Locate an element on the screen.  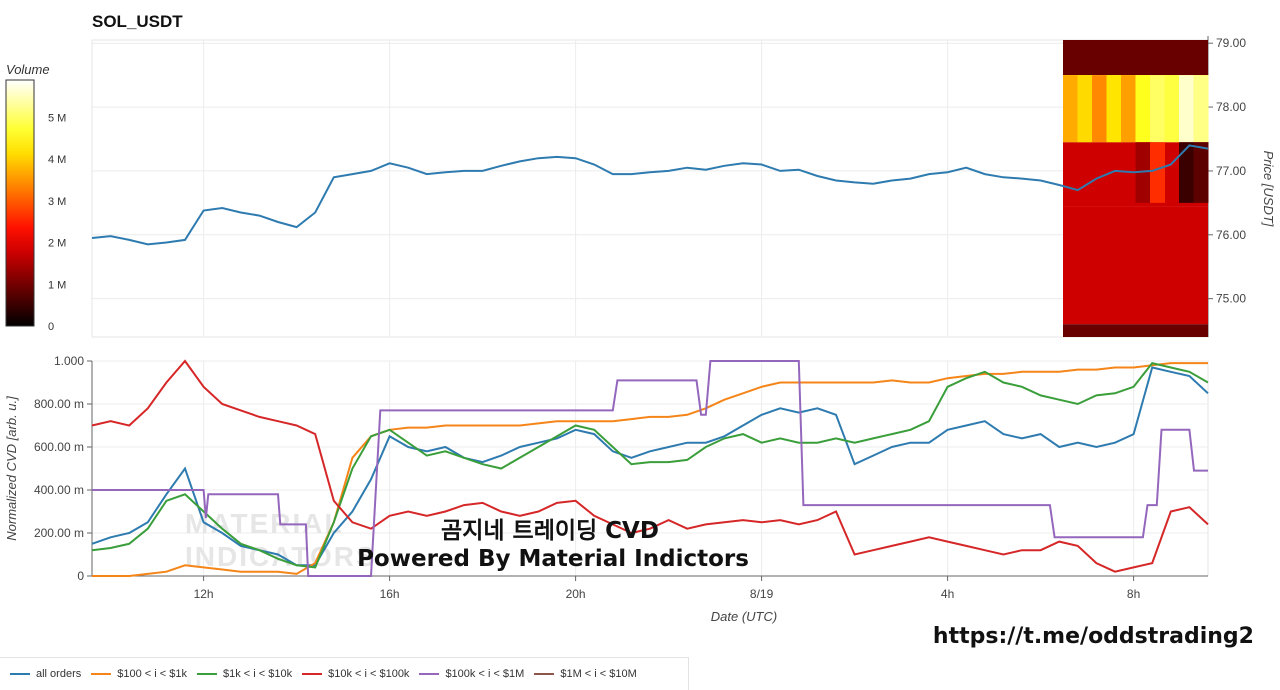
telegram-link: https://t.me/oddstrading2 is located at coordinates (1093, 636).